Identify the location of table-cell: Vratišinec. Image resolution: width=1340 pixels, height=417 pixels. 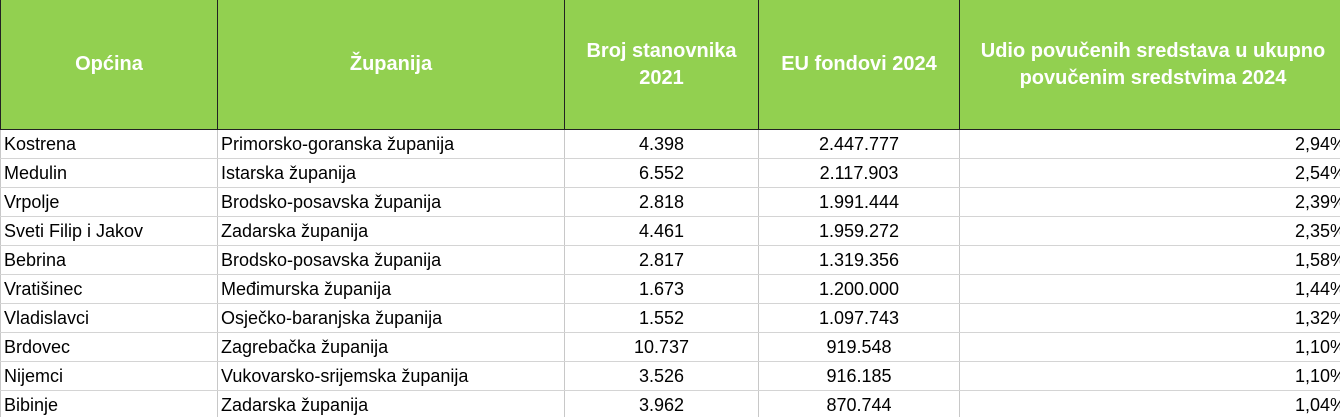
(109, 289).